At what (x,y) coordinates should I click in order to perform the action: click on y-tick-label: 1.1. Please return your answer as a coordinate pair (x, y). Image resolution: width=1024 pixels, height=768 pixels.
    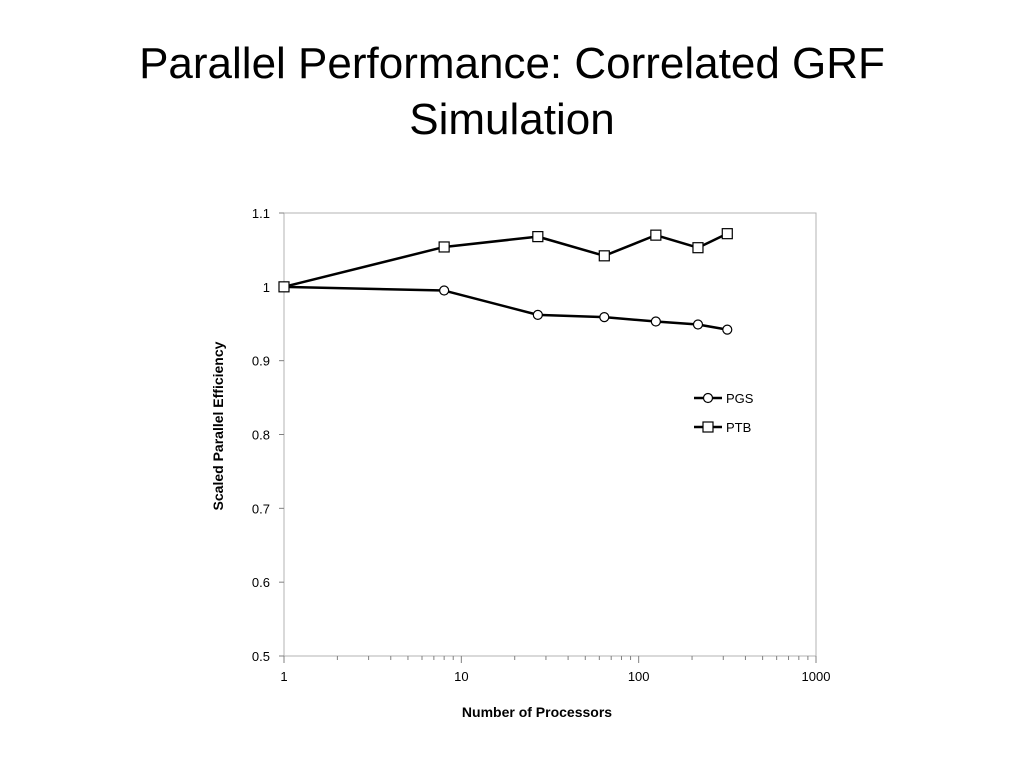
    Looking at the image, I should click on (261, 213).